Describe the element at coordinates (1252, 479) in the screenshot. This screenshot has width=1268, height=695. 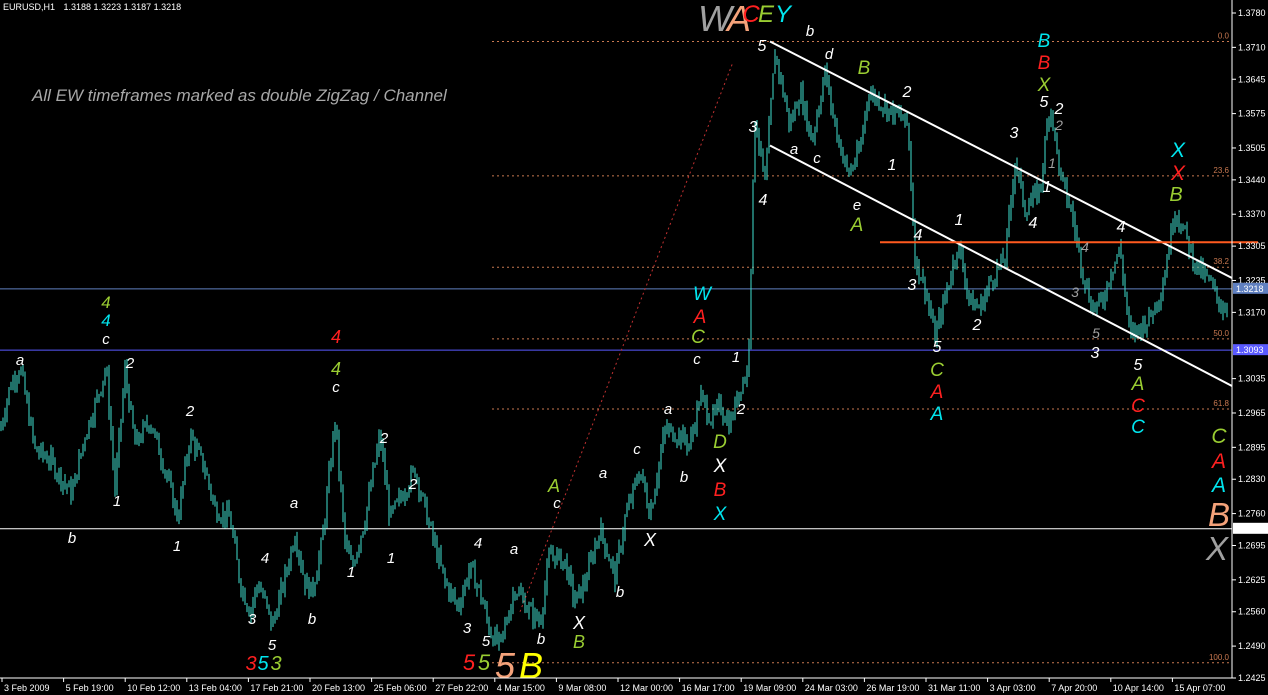
I see `y-tick-label: 1.2830` at that location.